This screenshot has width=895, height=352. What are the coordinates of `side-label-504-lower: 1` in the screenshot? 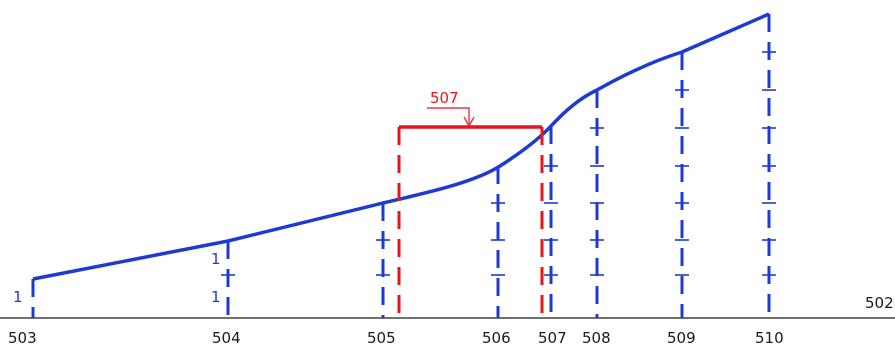 It's located at (216, 297).